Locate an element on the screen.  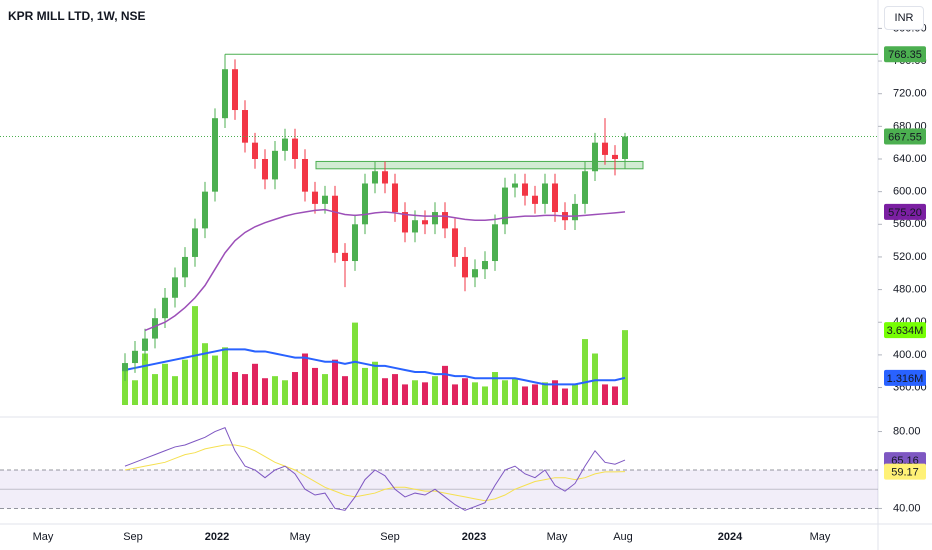
volume-tag-label: 3.634M is located at coordinates (905, 331).